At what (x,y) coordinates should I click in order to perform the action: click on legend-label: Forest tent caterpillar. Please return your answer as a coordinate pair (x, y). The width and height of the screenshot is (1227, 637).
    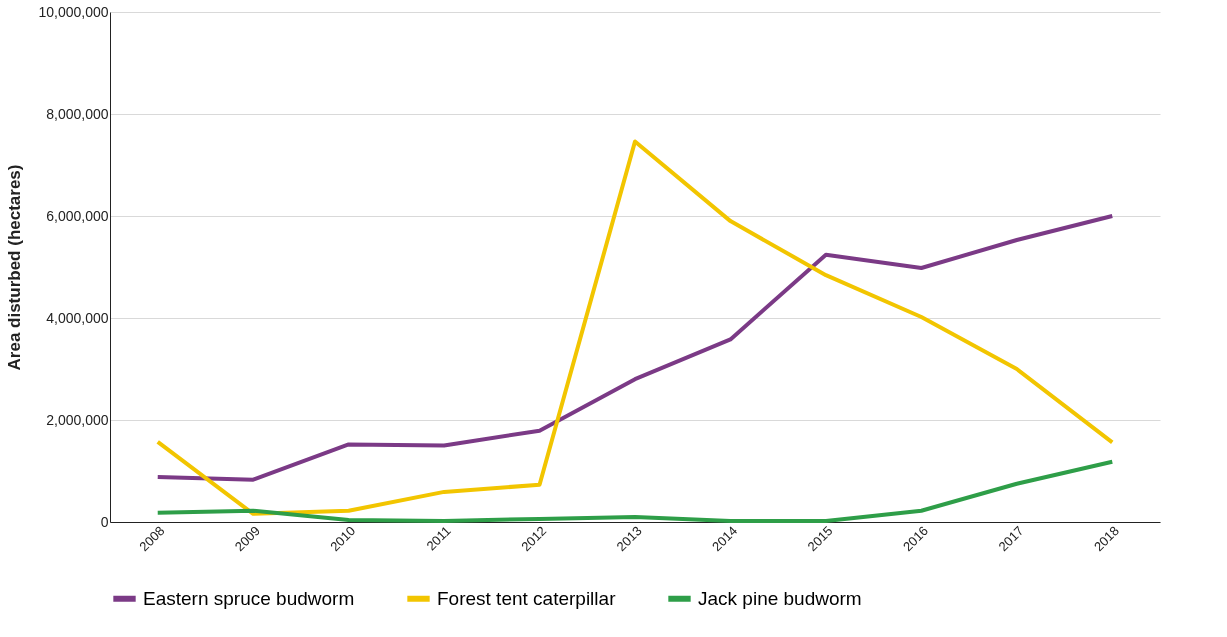
    Looking at the image, I should click on (527, 598).